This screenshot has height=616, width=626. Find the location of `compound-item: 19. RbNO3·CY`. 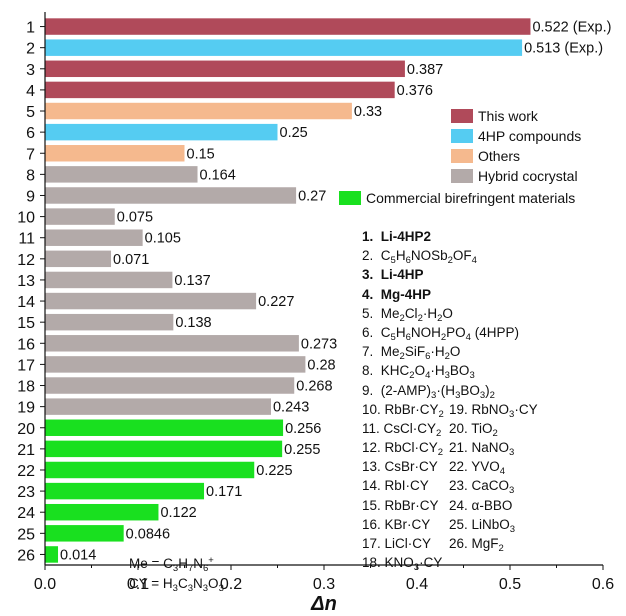

compound-item: 19. RbNO3·CY is located at coordinates (493, 410).